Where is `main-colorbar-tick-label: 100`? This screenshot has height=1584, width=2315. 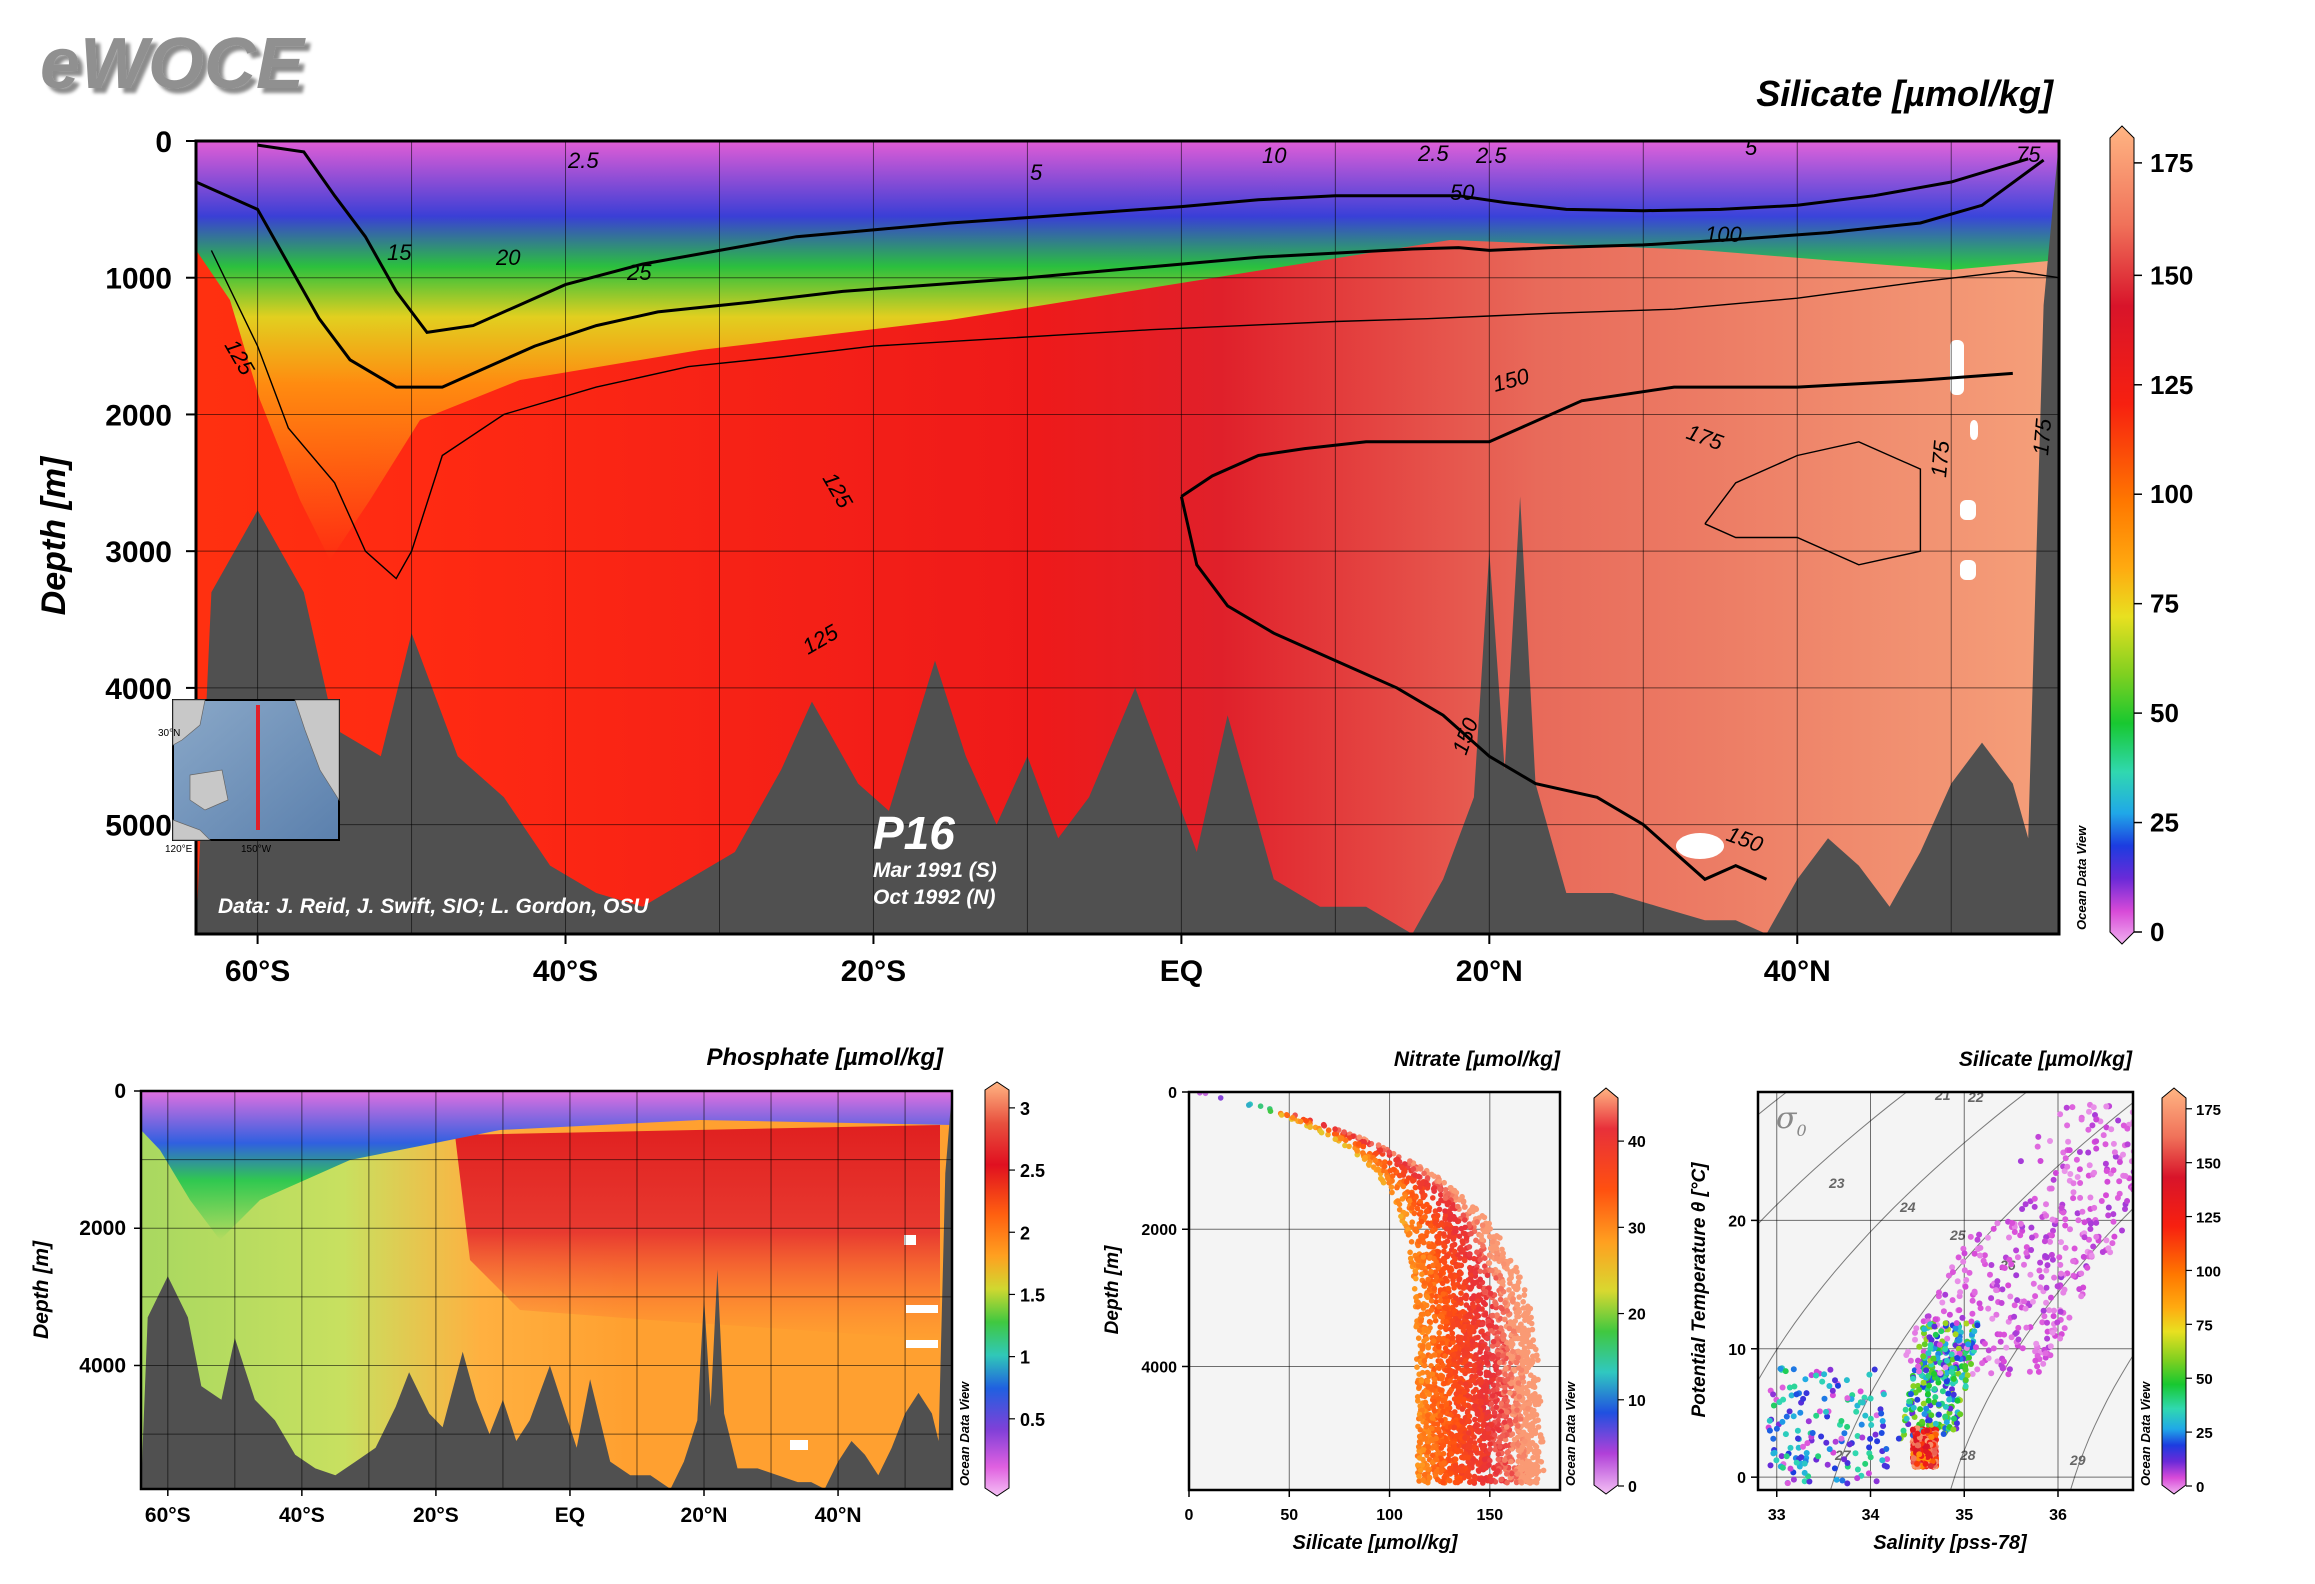 main-colorbar-tick-label: 100 is located at coordinates (2171, 494).